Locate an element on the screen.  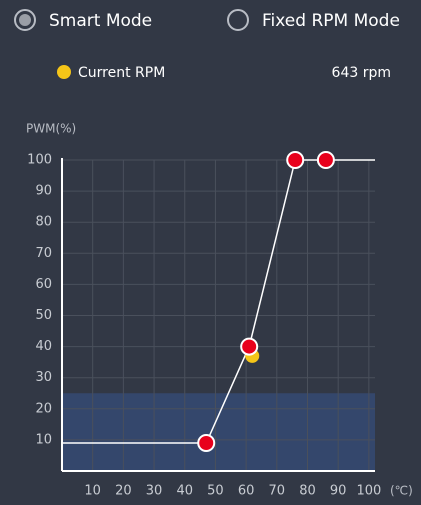
x-tick-label: 30 is located at coordinates (154, 491).